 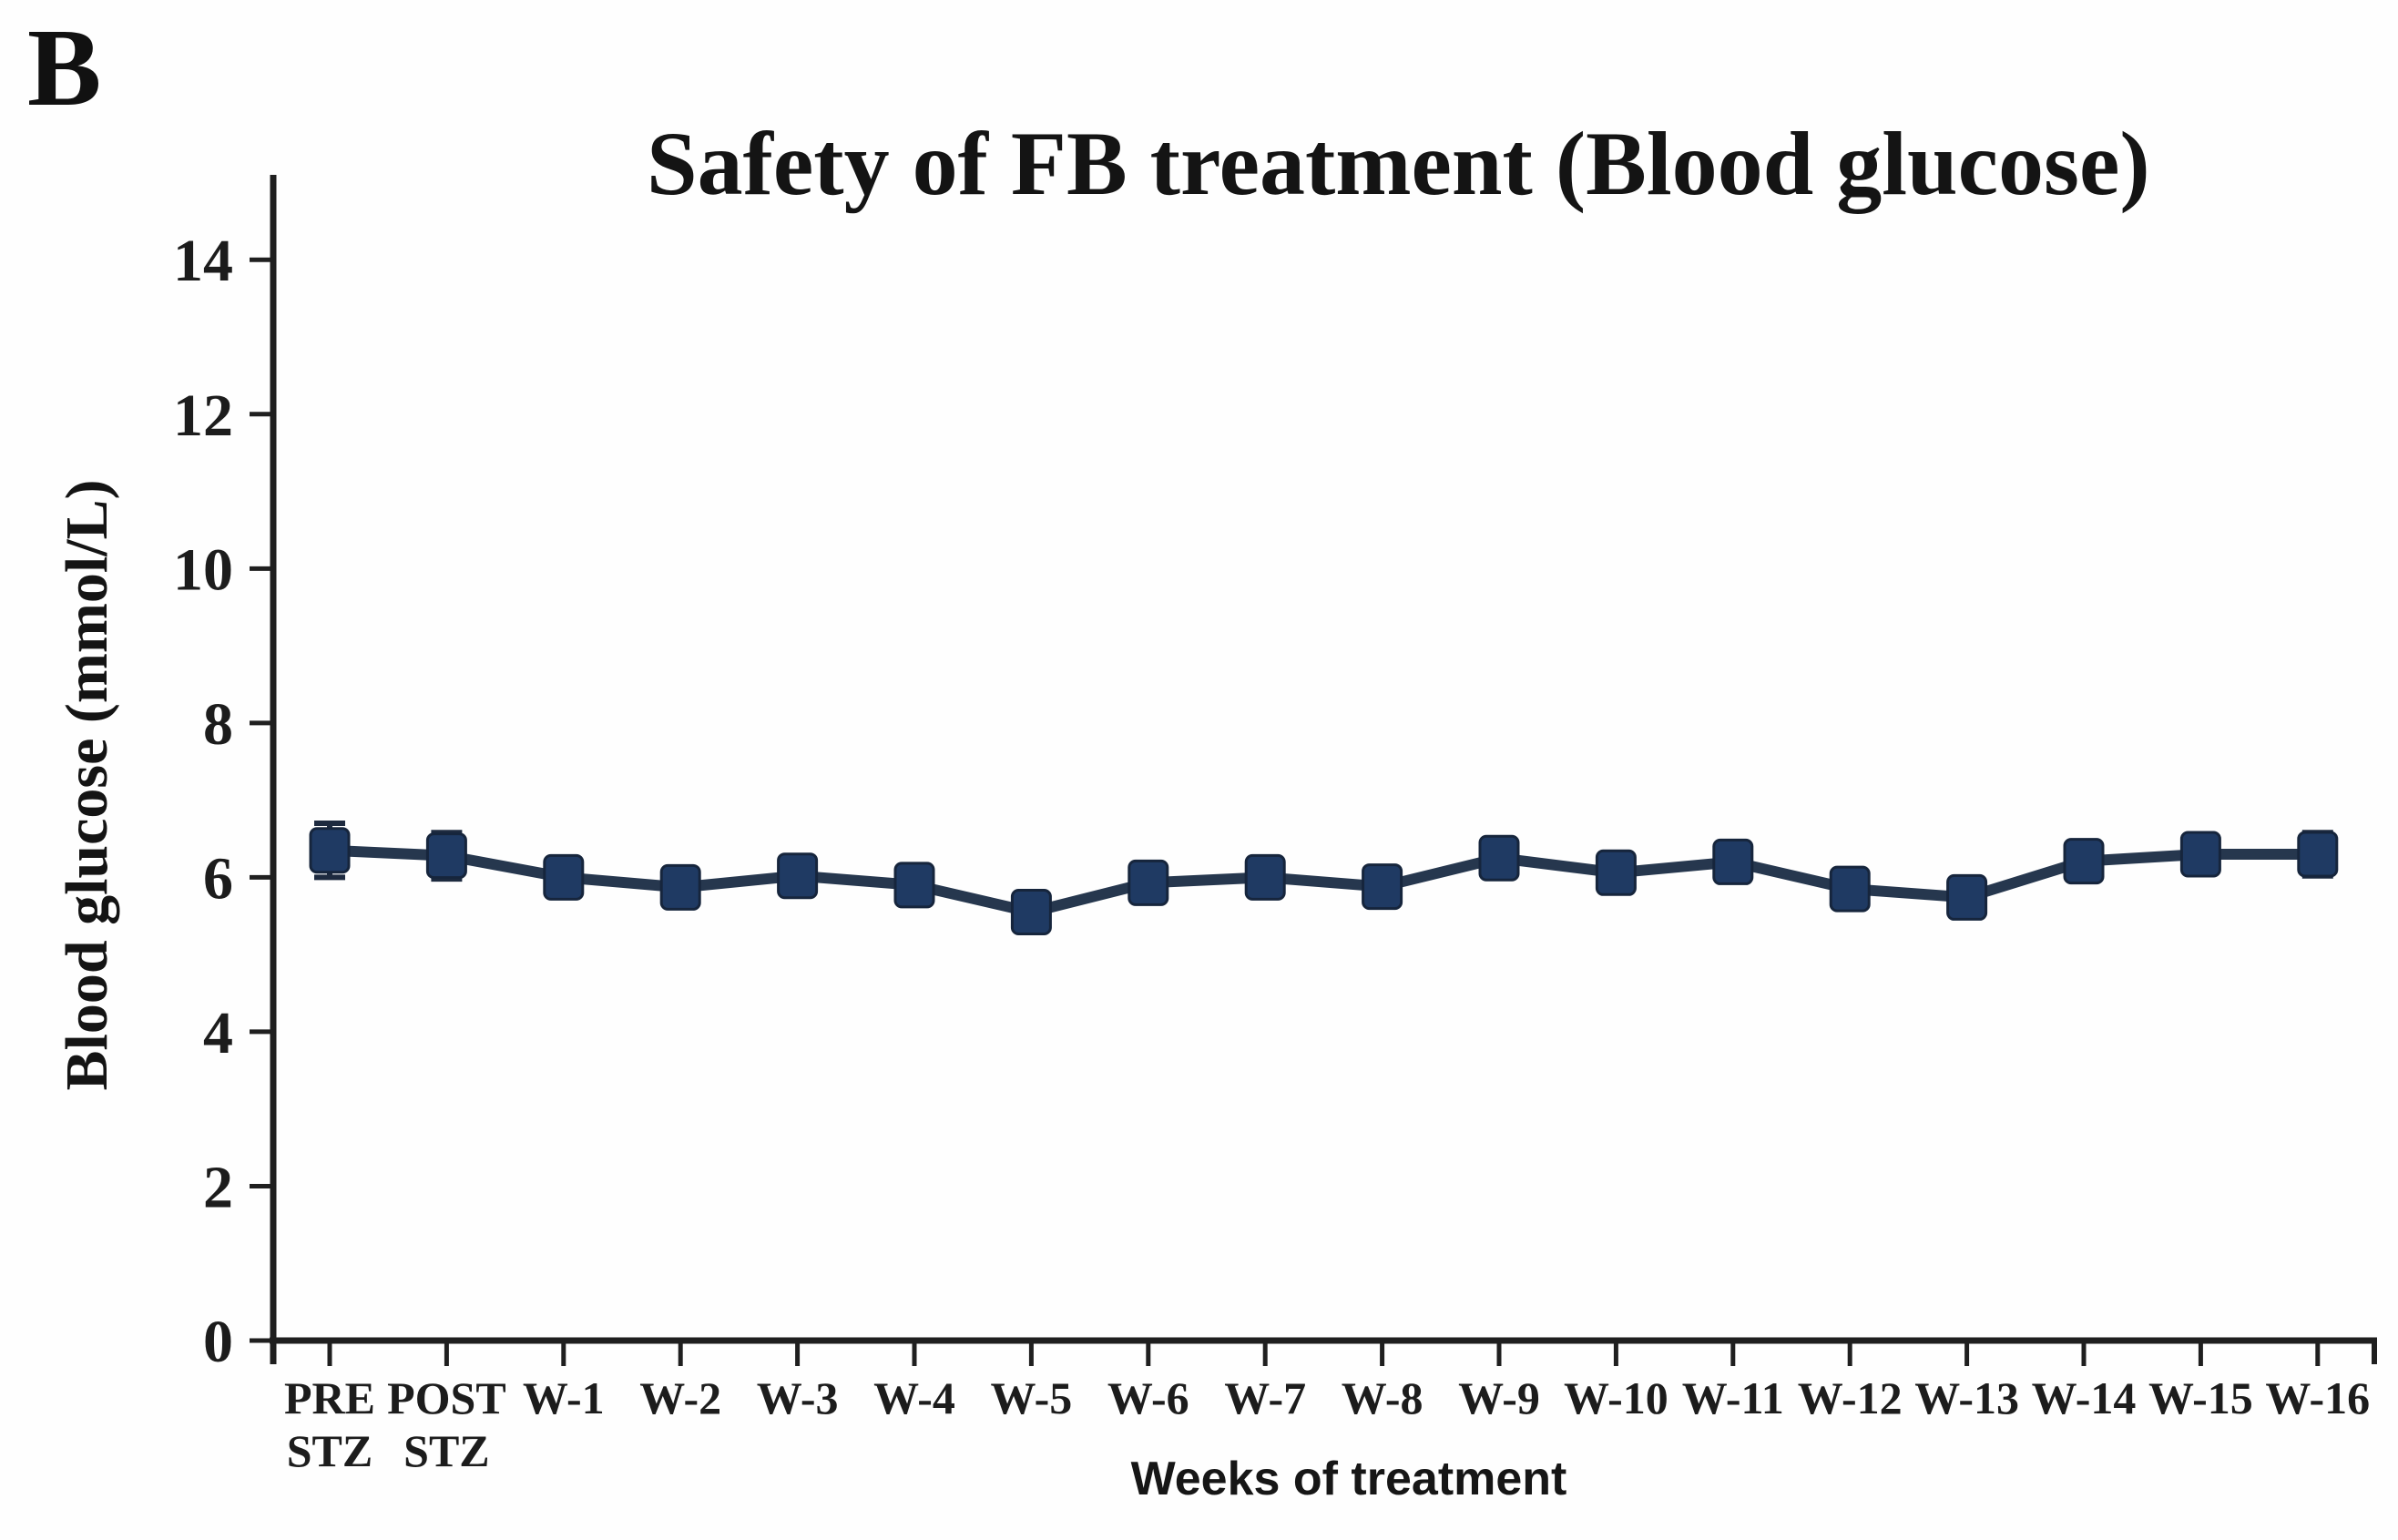 What do you see at coordinates (2200, 1397) in the screenshot?
I see `x-axis-tick-label: W-15` at bounding box center [2200, 1397].